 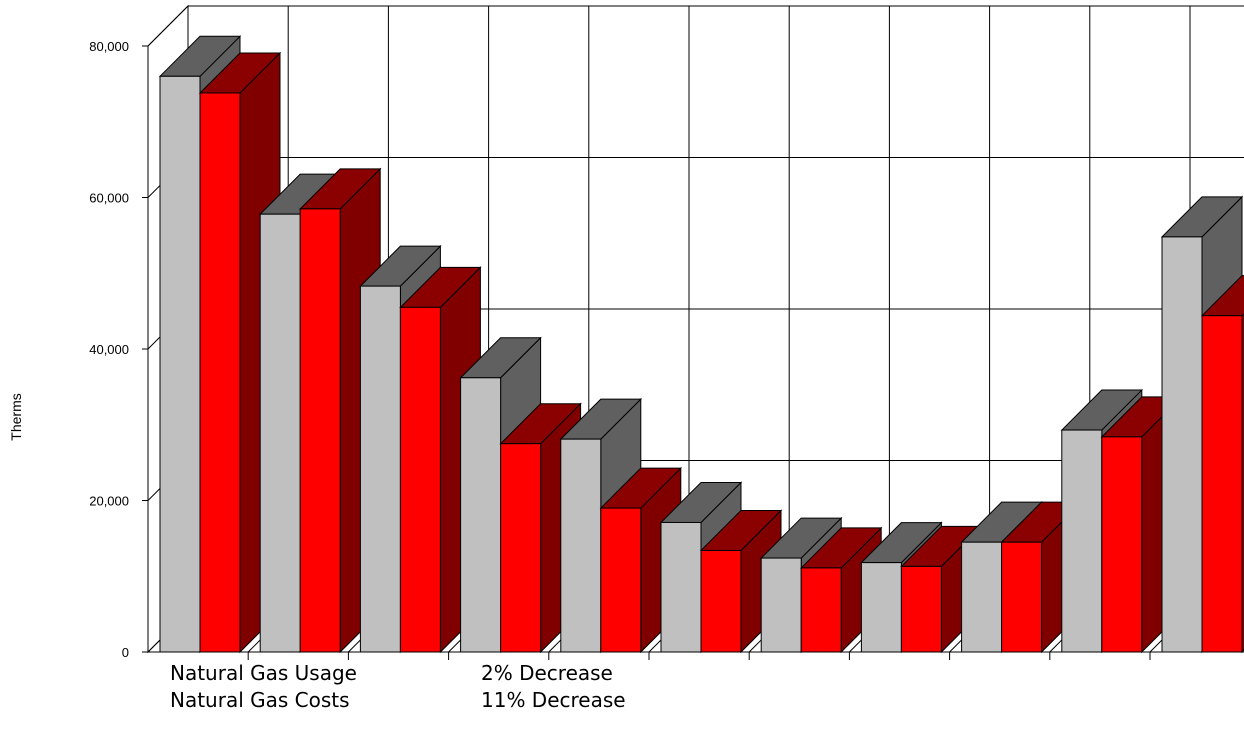 What do you see at coordinates (109, 198) in the screenshot?
I see `y-tick-label: 60,000` at bounding box center [109, 198].